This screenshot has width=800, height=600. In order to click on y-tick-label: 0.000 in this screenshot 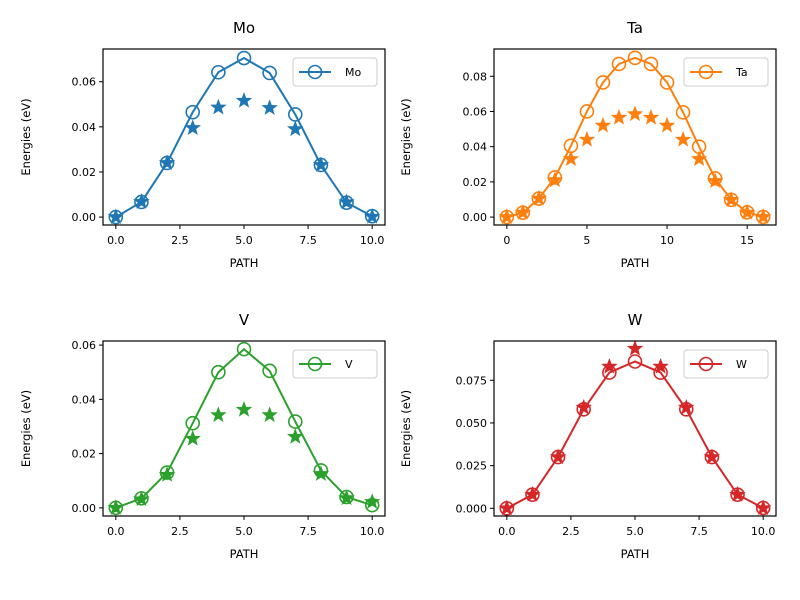, I will do `click(472, 508)`.